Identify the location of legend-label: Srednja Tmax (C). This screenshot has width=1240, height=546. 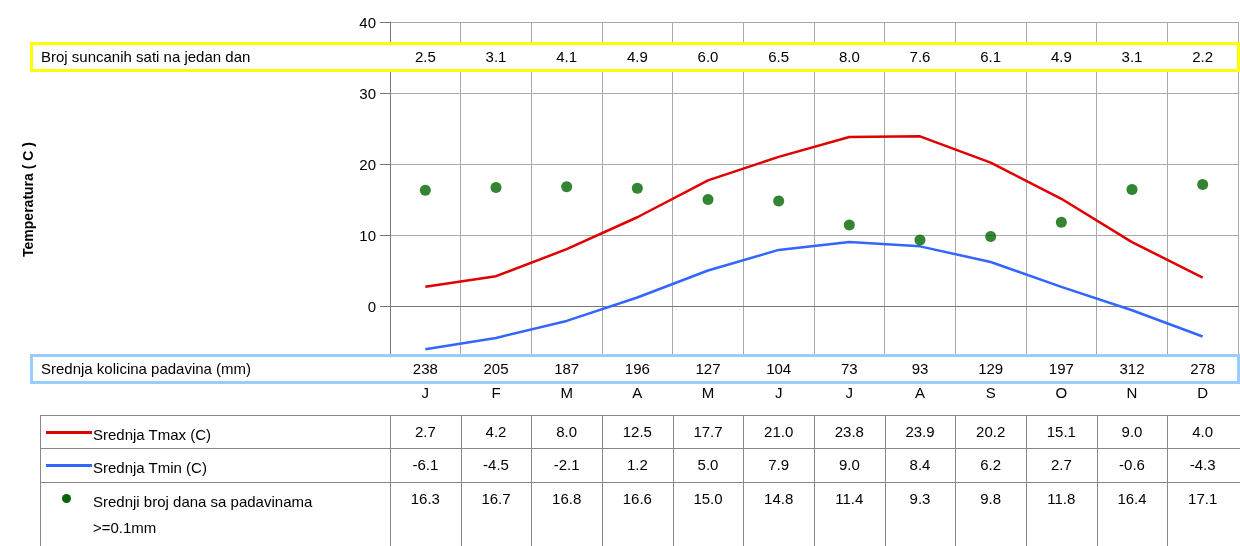
(153, 435).